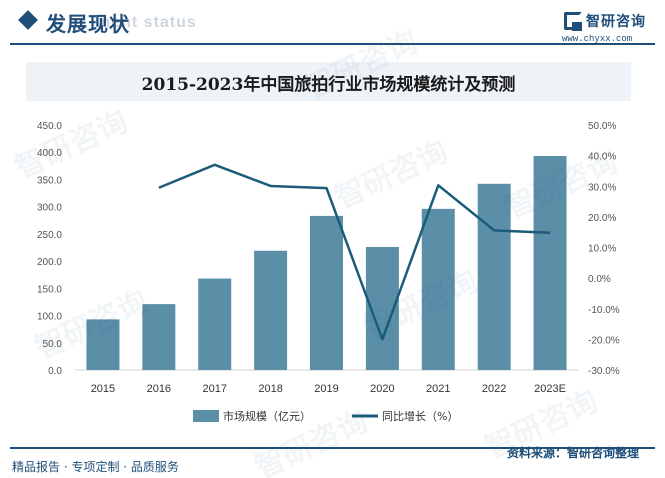 This screenshot has width=665, height=478. Describe the element at coordinates (49, 180) in the screenshot. I see `y-left-tick-label: 350.0` at that location.